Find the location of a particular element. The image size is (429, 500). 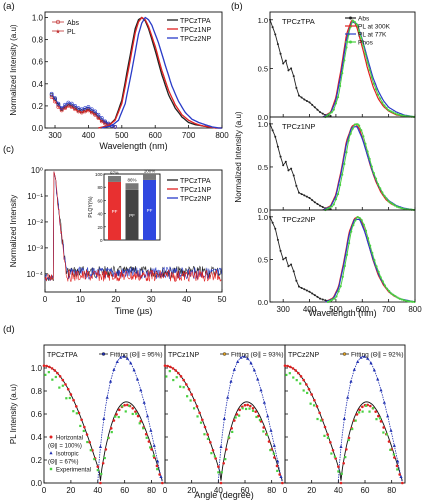

a-ylabel: Normalized Intensity (a.u) is located at coordinates (13, 69).